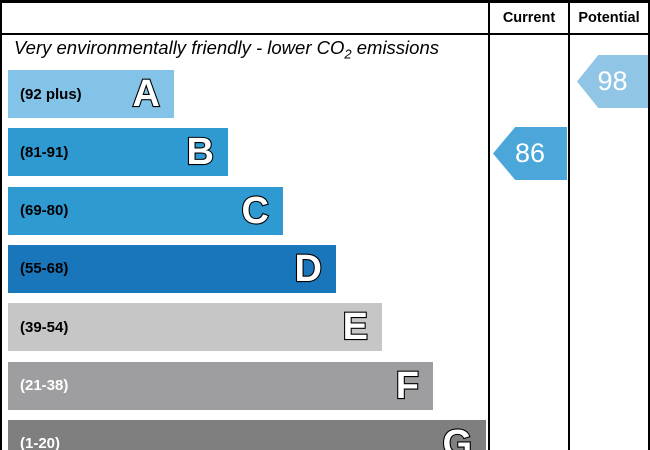 The image size is (650, 450). What do you see at coordinates (44, 269) in the screenshot?
I see `band-range-label: (55-68)` at bounding box center [44, 269].